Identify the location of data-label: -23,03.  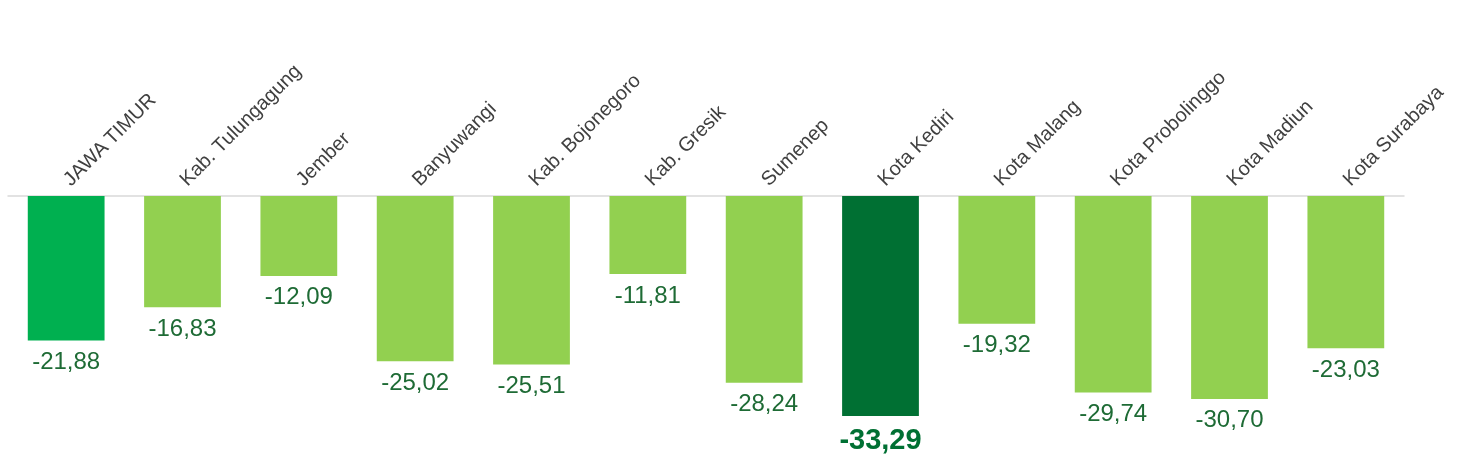
(1345, 368).